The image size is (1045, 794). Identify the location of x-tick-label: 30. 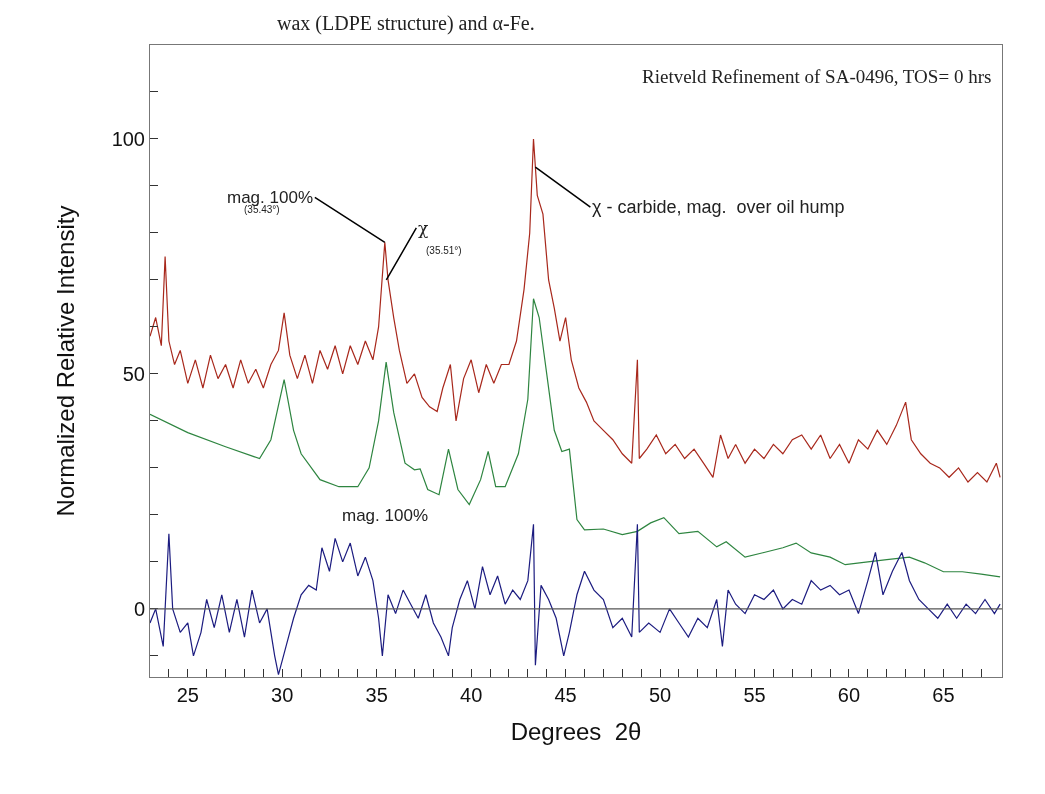
(282, 695).